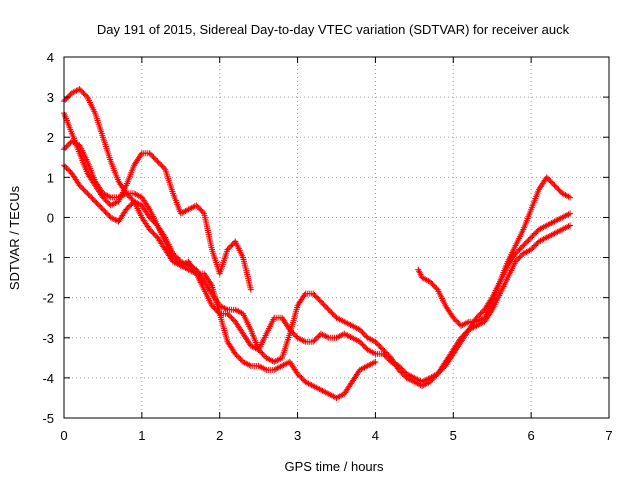 The height and width of the screenshot is (480, 640). I want to click on y-tick-label: -4, so click(48, 378).